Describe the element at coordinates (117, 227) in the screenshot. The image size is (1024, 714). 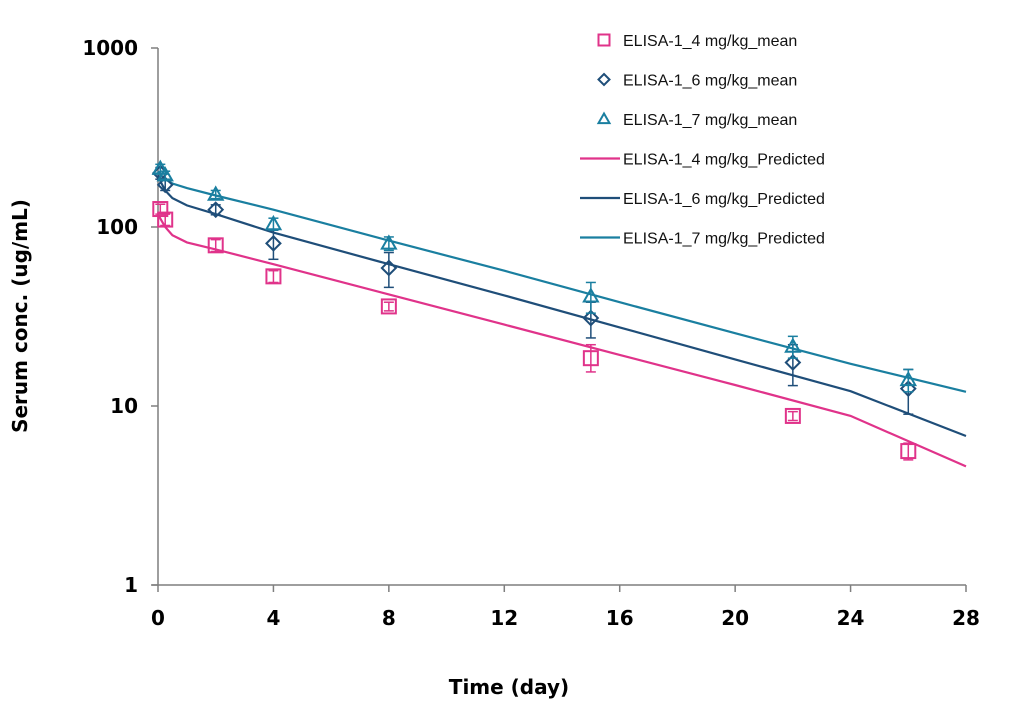
I see `y-tick-label: 100` at that location.